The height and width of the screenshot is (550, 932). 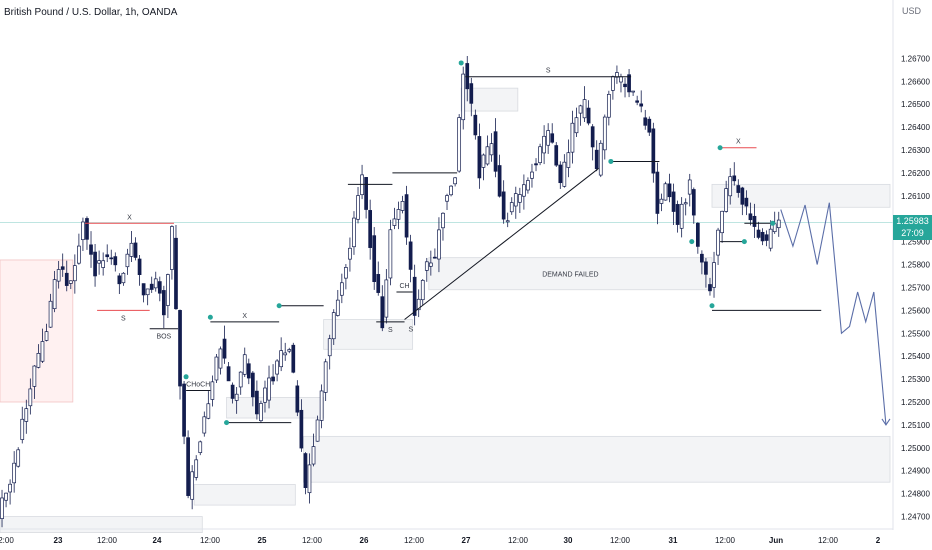 What do you see at coordinates (673, 540) in the screenshot?
I see `time-tick-label: 31` at bounding box center [673, 540].